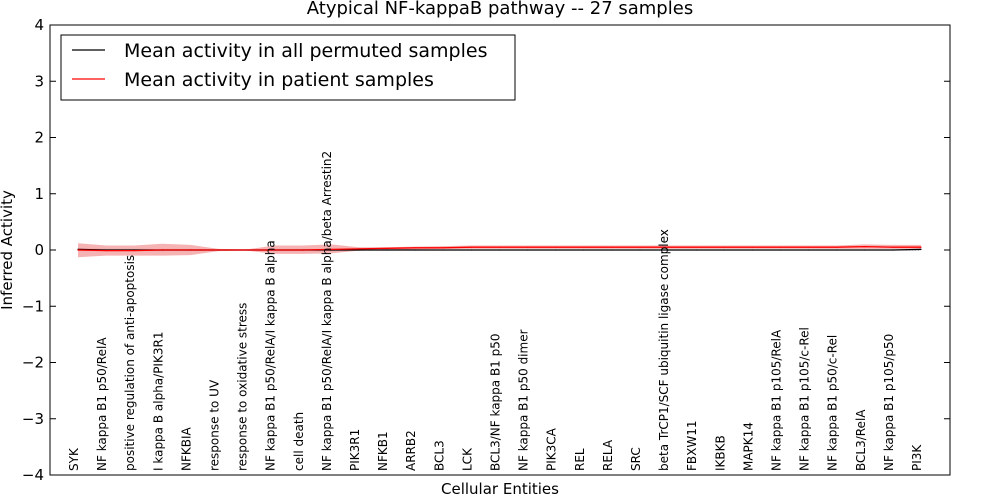 This screenshot has height=500, width=1000. Describe the element at coordinates (439, 455) in the screenshot. I see `category-label: BCL3` at that location.